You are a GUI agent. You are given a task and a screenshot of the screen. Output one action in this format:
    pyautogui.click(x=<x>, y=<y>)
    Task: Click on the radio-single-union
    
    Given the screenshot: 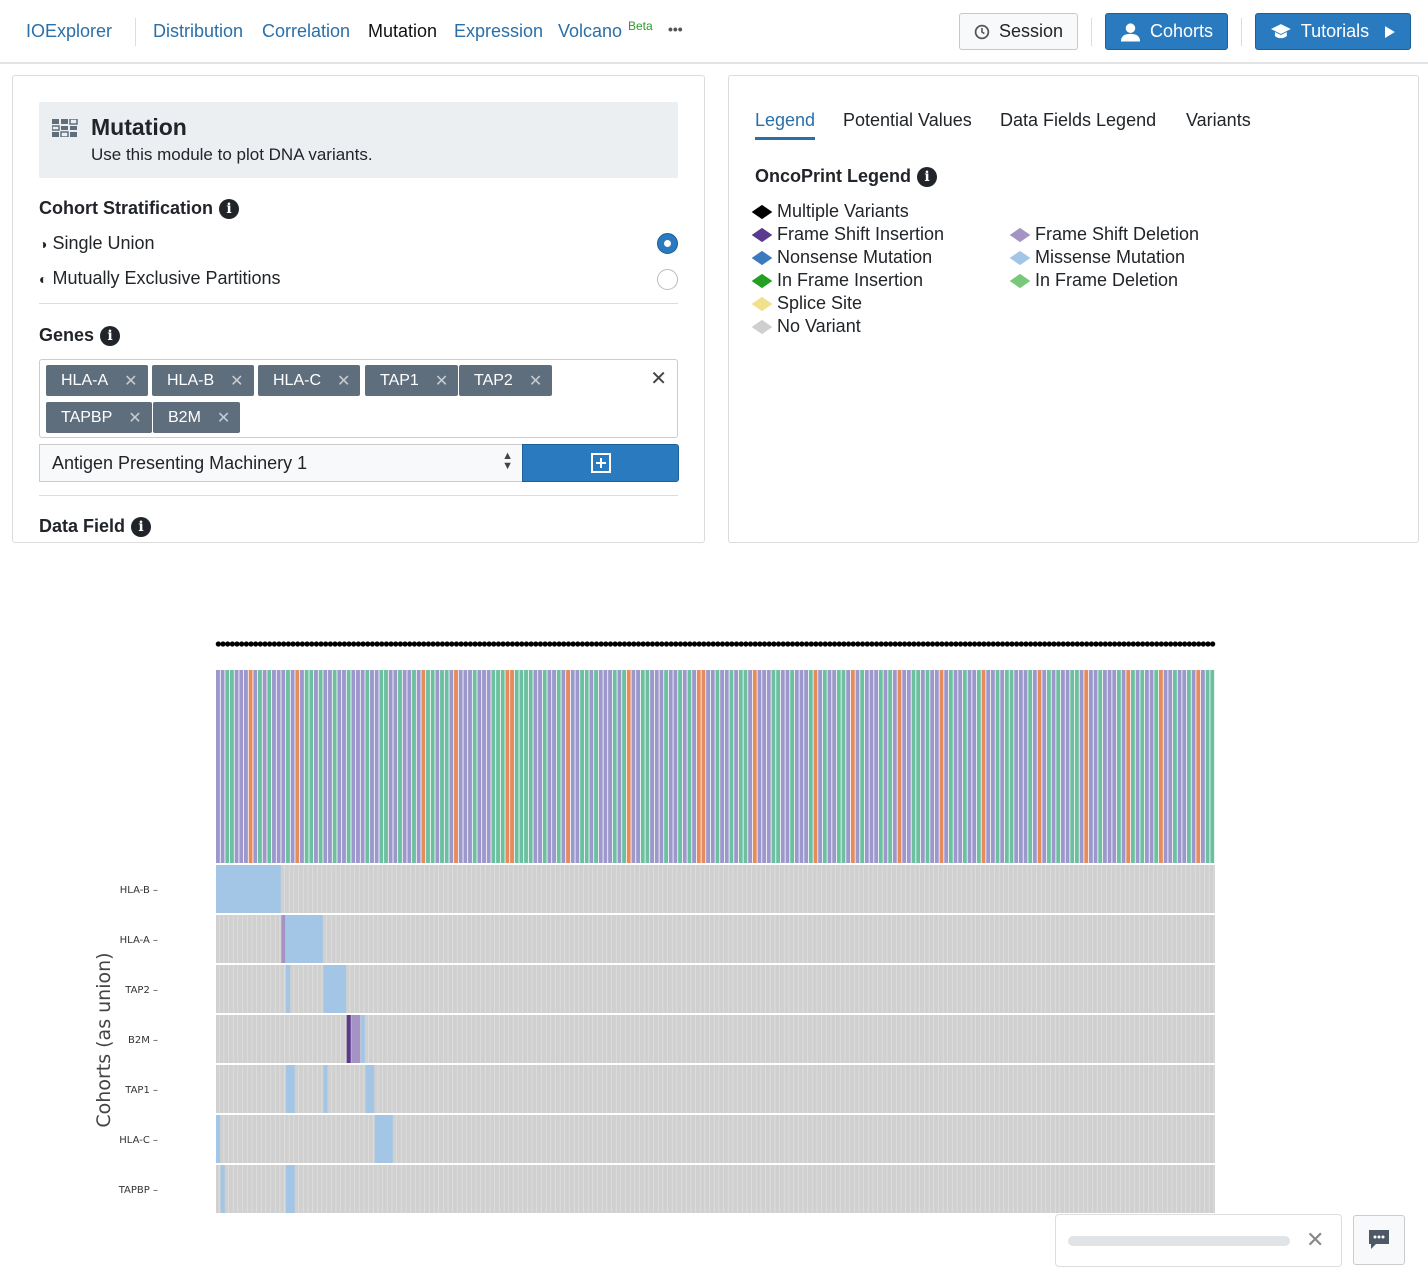 What is the action you would take?
    pyautogui.click(x=667, y=243)
    